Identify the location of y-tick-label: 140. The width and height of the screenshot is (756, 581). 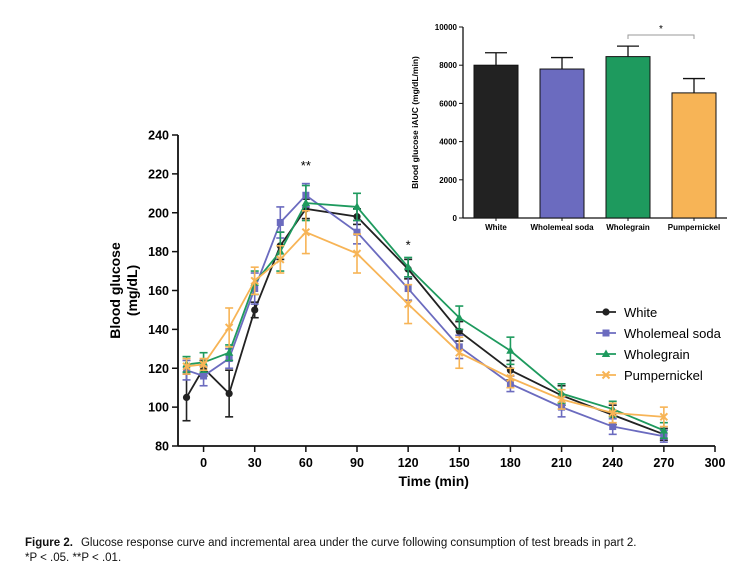
(158, 330).